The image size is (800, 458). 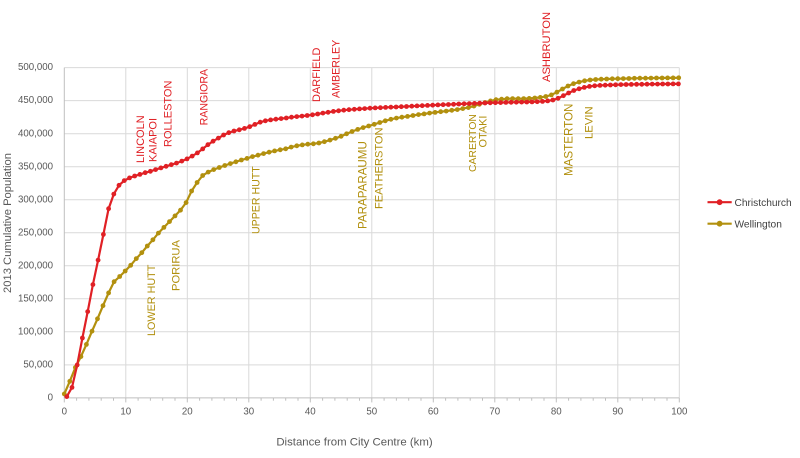 I want to click on svg-text: 50, so click(x=371, y=412).